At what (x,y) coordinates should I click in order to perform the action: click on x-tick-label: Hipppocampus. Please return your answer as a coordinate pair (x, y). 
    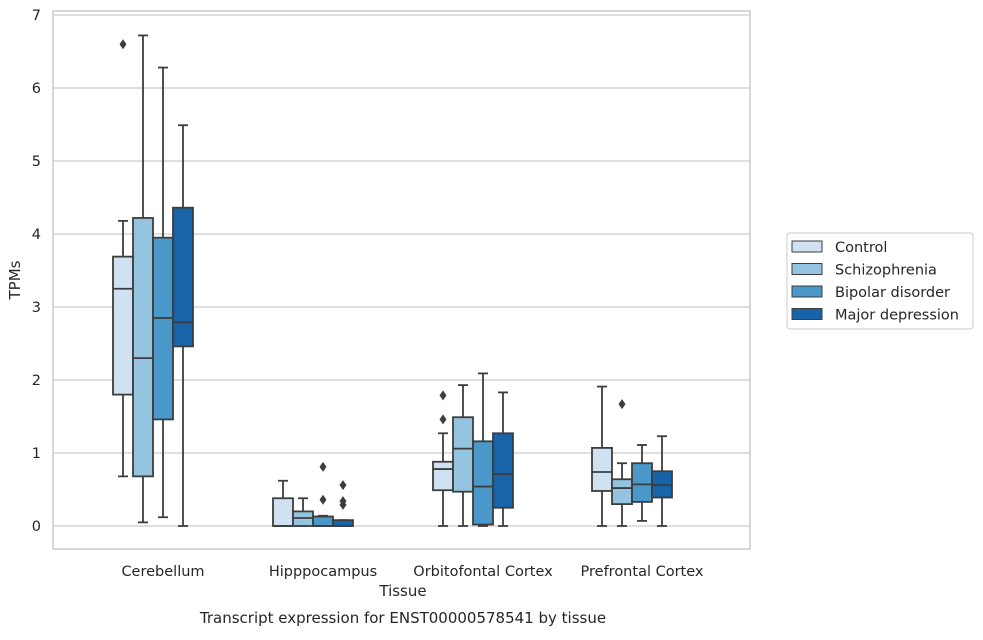
    Looking at the image, I should click on (323, 572).